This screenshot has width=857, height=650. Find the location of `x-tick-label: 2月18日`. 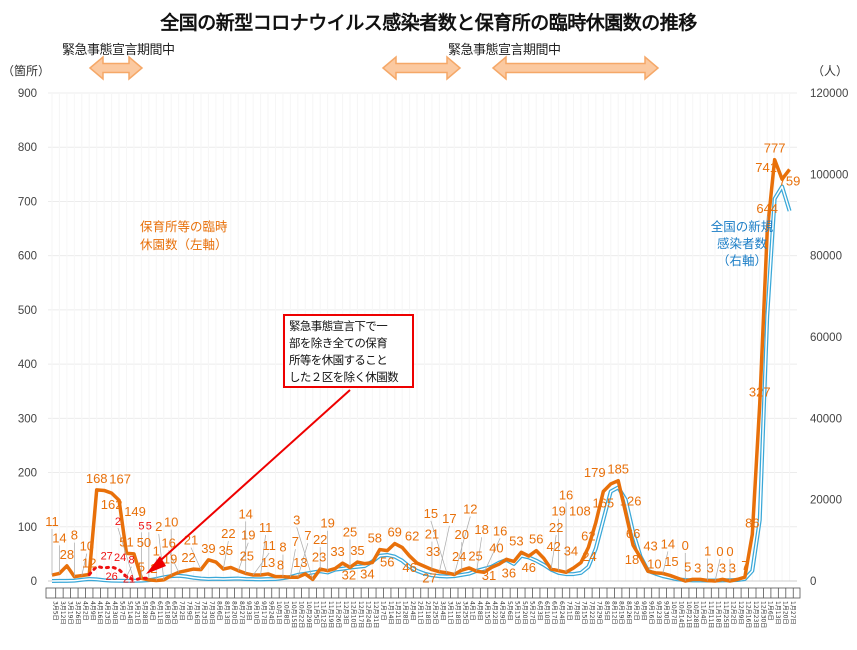

x-tick-label: 2月18日 is located at coordinates (427, 612).